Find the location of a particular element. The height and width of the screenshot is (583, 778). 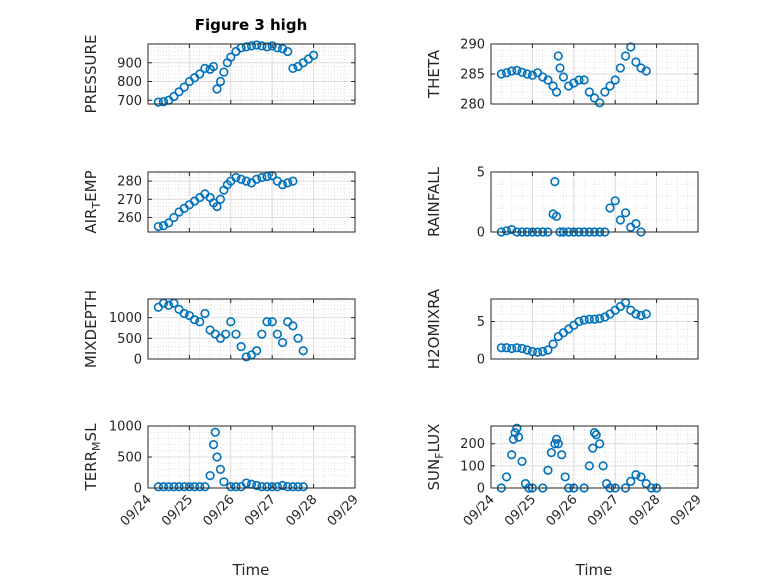

panel-h2omixra: 0 5 H2OMIXRA is located at coordinates (562, 328).